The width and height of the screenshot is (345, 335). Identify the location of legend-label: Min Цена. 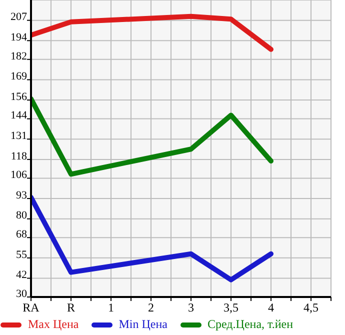
(143, 324).